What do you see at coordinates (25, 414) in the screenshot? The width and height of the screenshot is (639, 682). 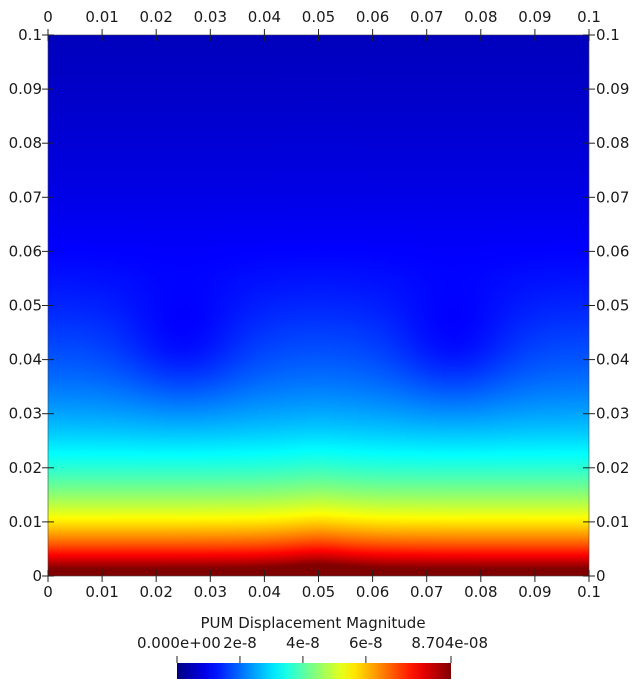 I see `y-tick-label-left: 0.03` at bounding box center [25, 414].